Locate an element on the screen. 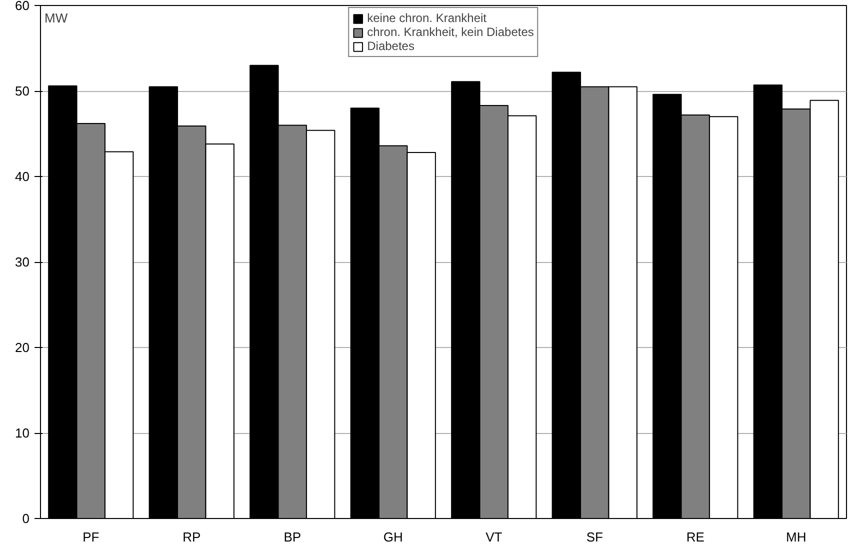 This screenshot has width=856, height=548. x-tick-label: RE is located at coordinates (695, 537).